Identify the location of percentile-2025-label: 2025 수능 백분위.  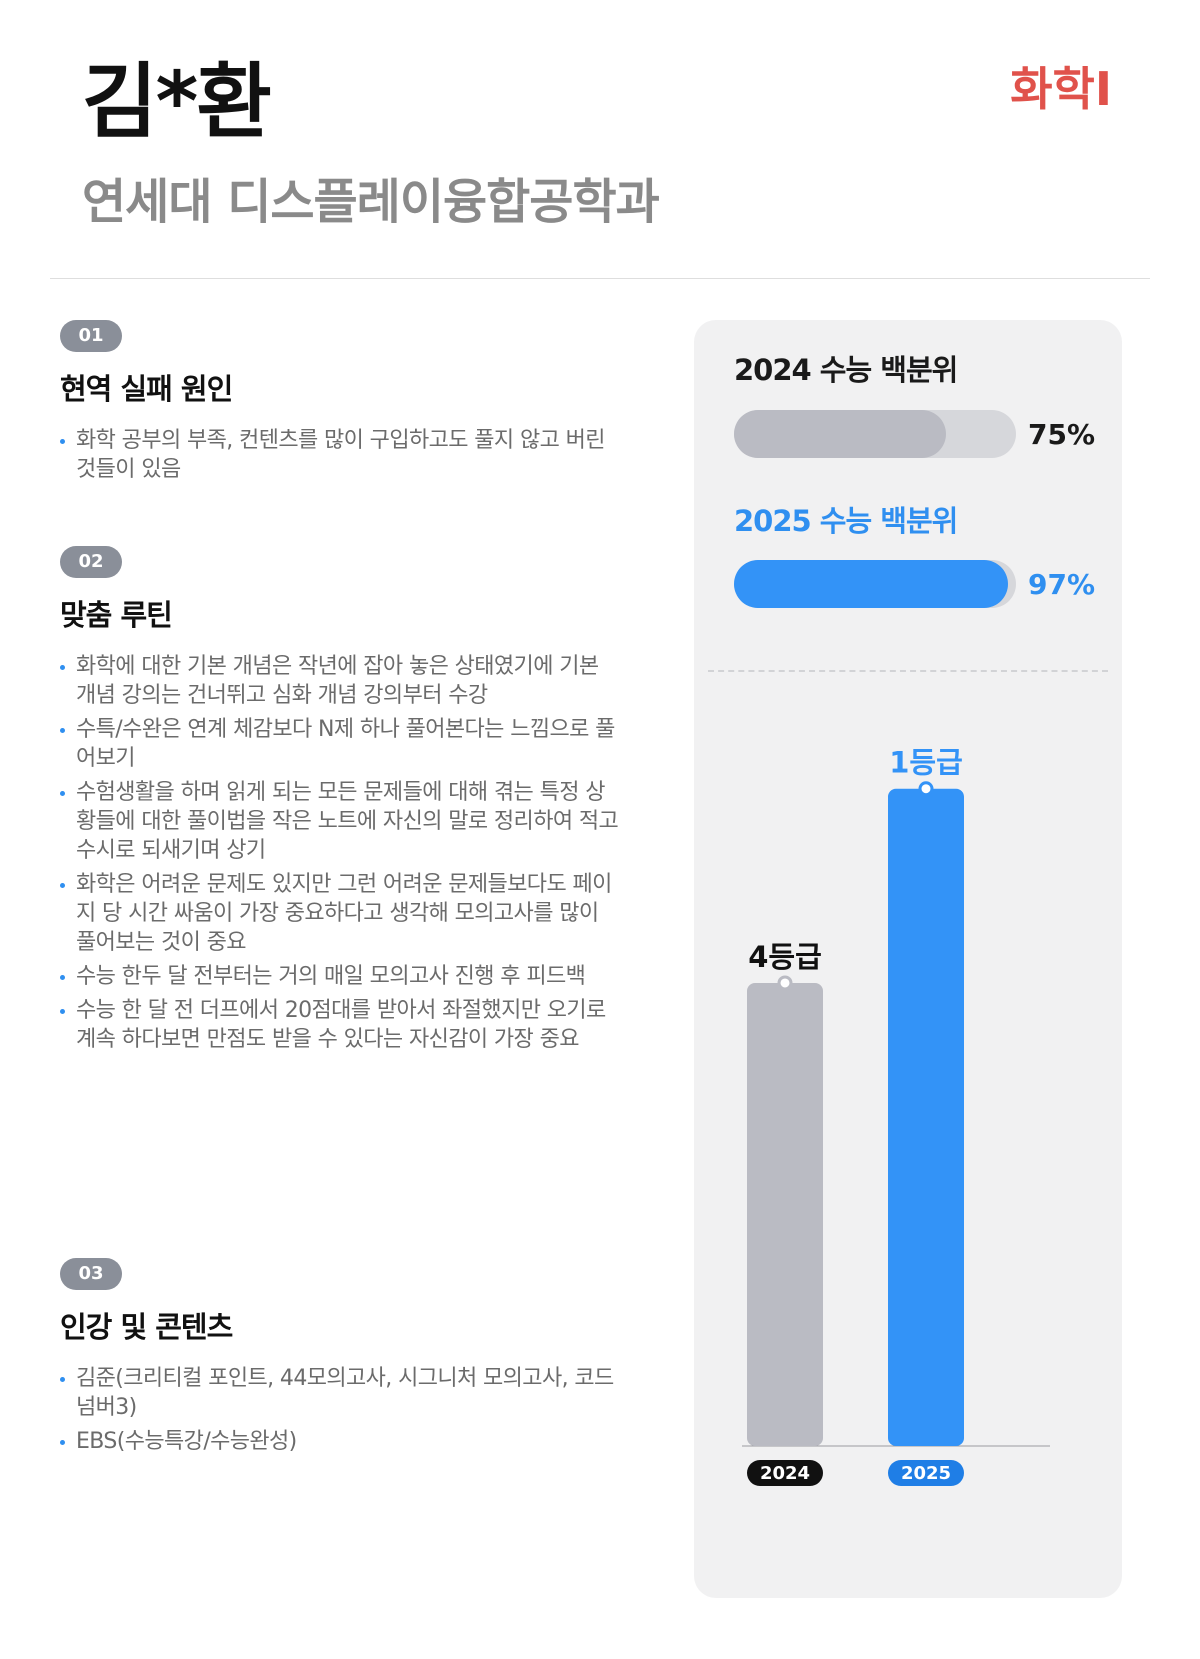
(846, 521).